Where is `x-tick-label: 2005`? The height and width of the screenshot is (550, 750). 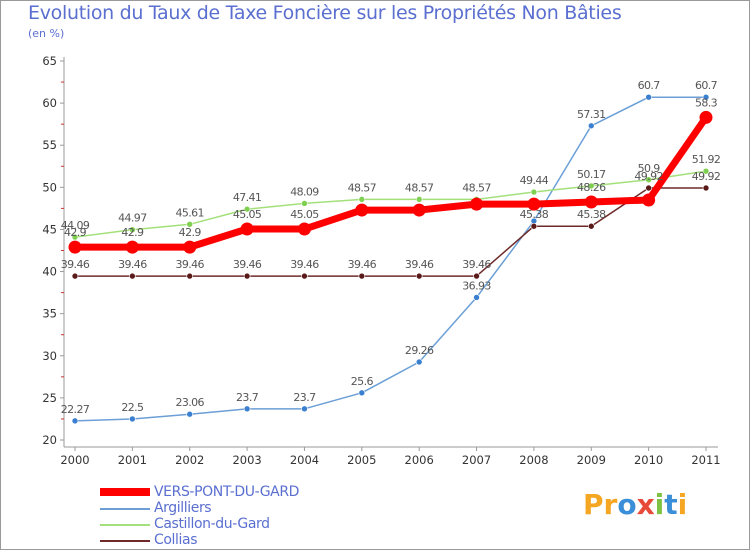
x-tick-label: 2005 is located at coordinates (361, 460).